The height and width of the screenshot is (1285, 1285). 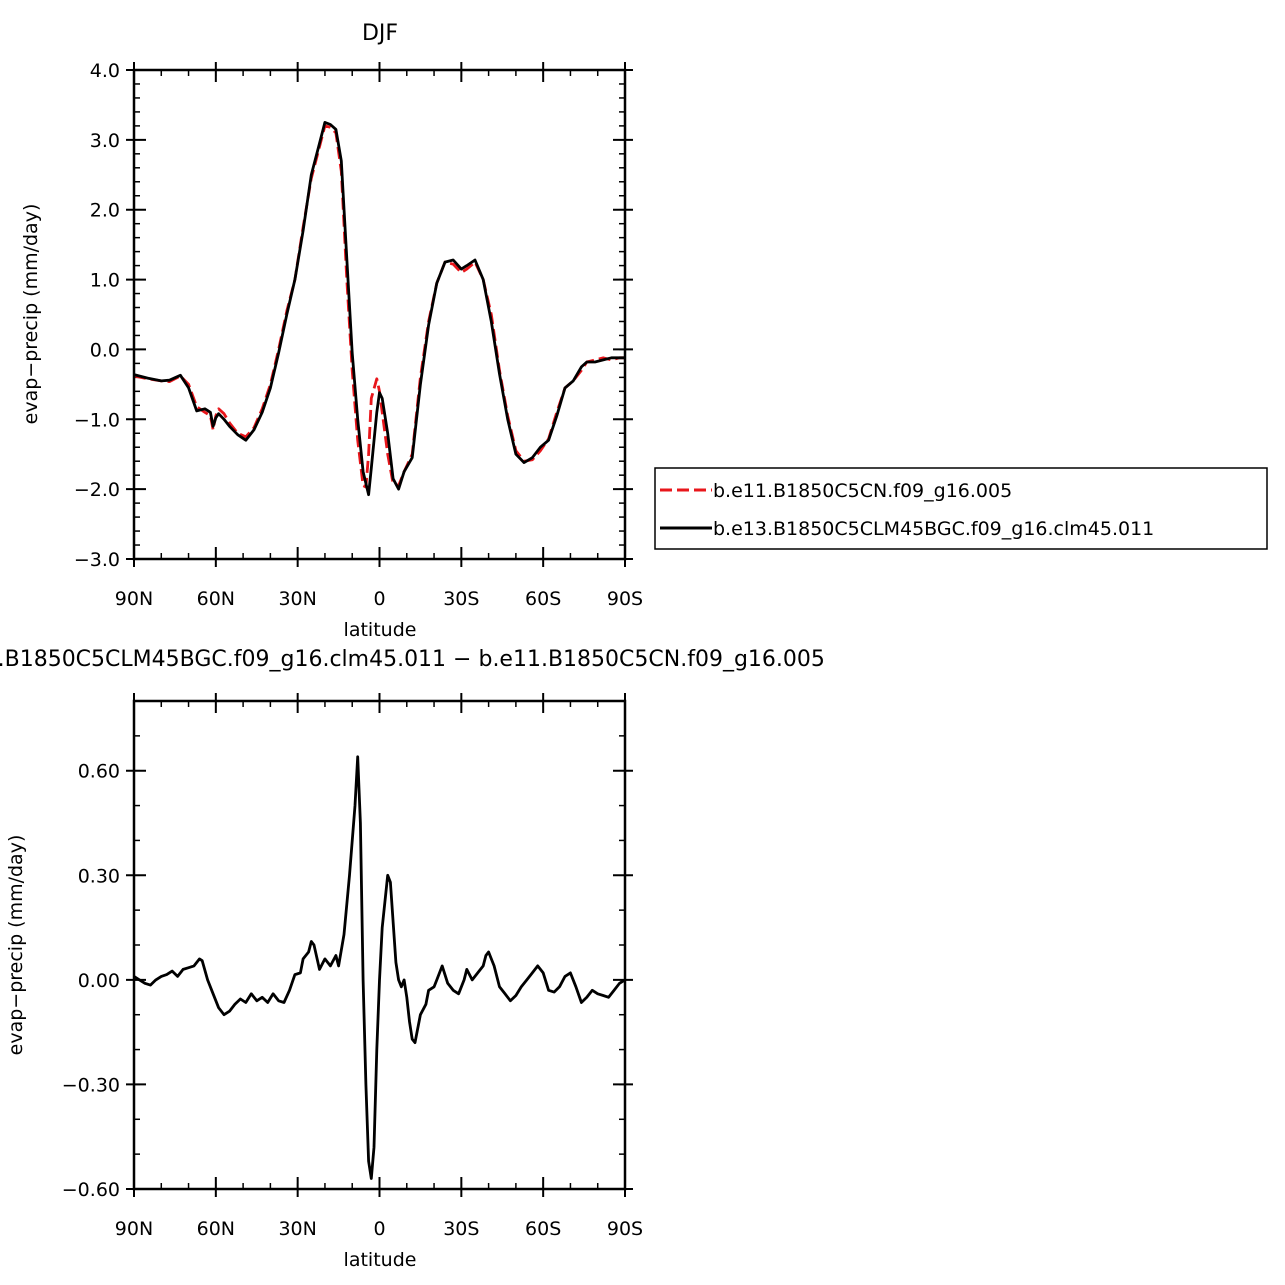 What do you see at coordinates (461, 599) in the screenshot?
I see `top-chart-x-tick-label: 30S` at bounding box center [461, 599].